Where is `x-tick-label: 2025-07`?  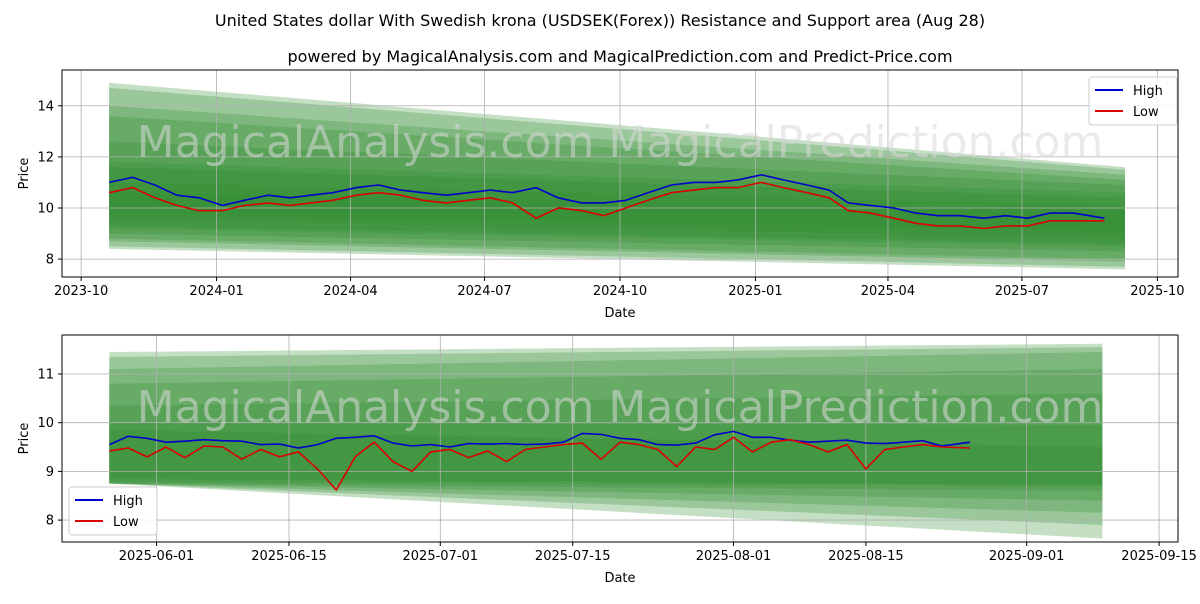
x-tick-label: 2025-07 is located at coordinates (1022, 291).